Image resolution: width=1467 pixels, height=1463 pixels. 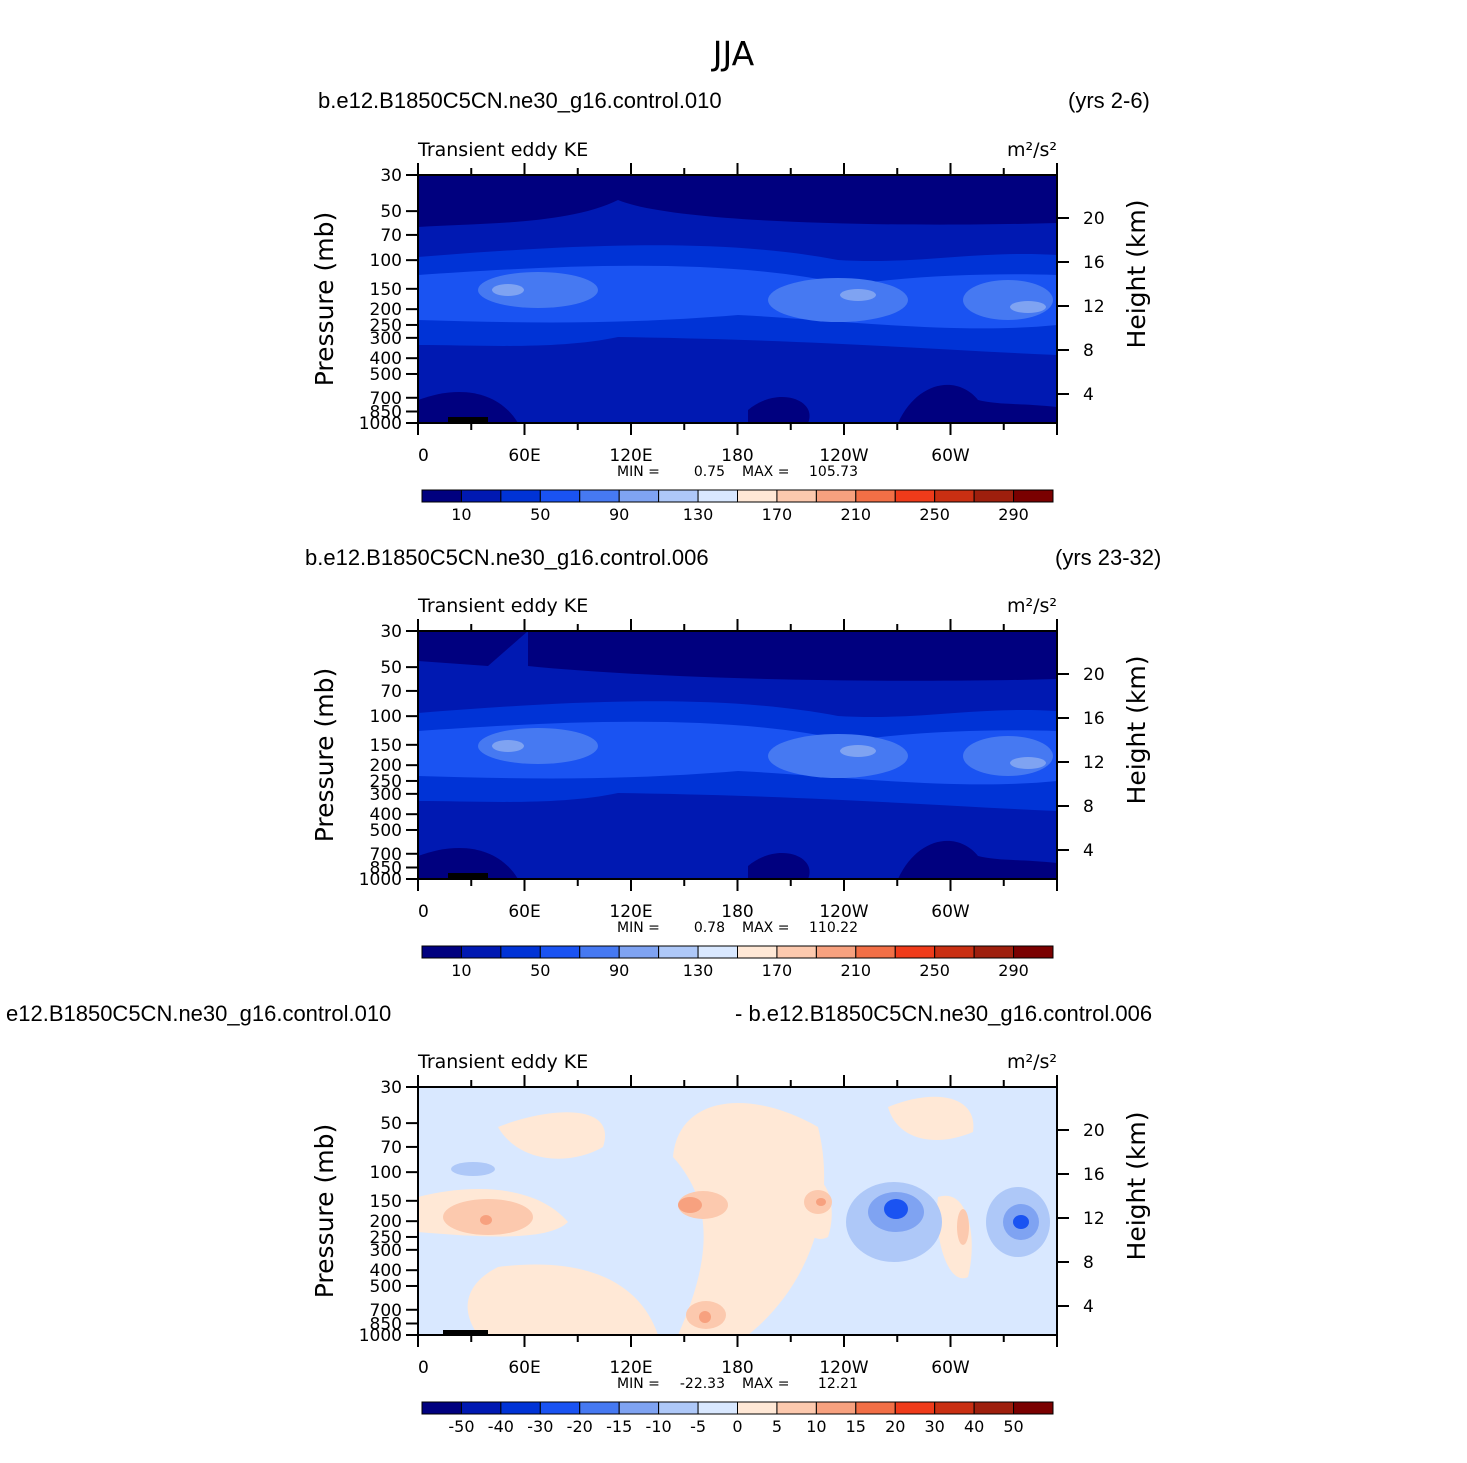 I want to click on colorbar-label: 40, so click(x=974, y=1426).